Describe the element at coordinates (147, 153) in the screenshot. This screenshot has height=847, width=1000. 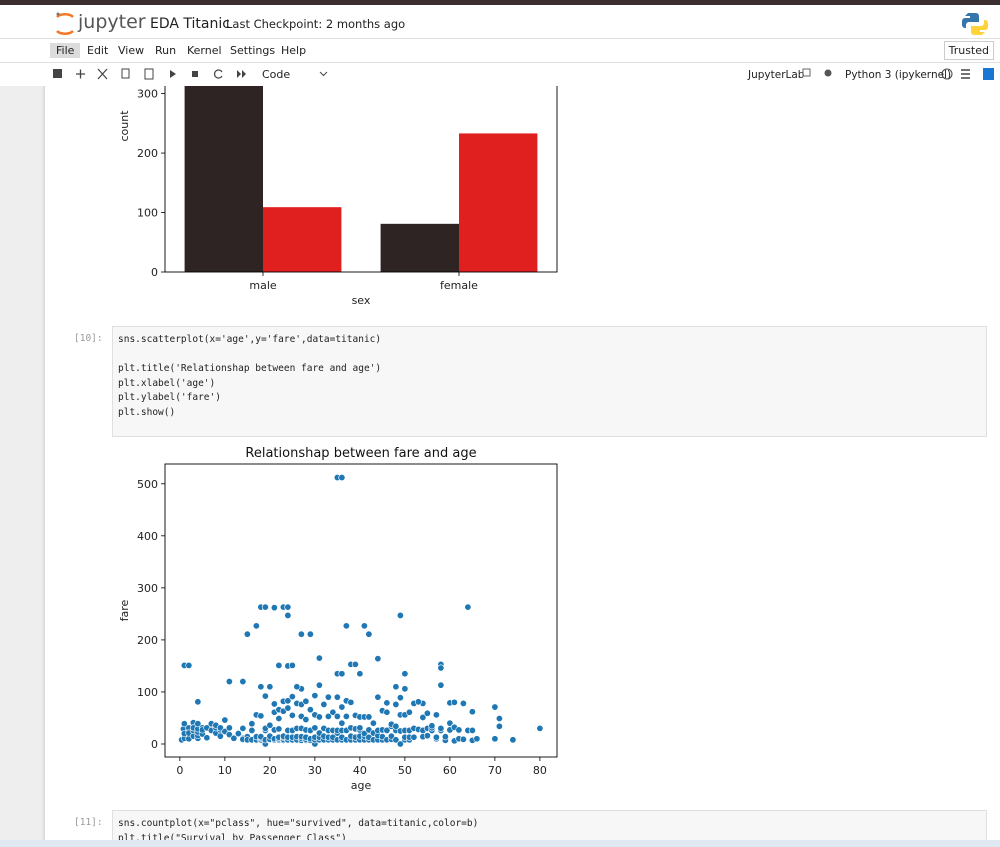
I see `y-tick-label: 200` at that location.